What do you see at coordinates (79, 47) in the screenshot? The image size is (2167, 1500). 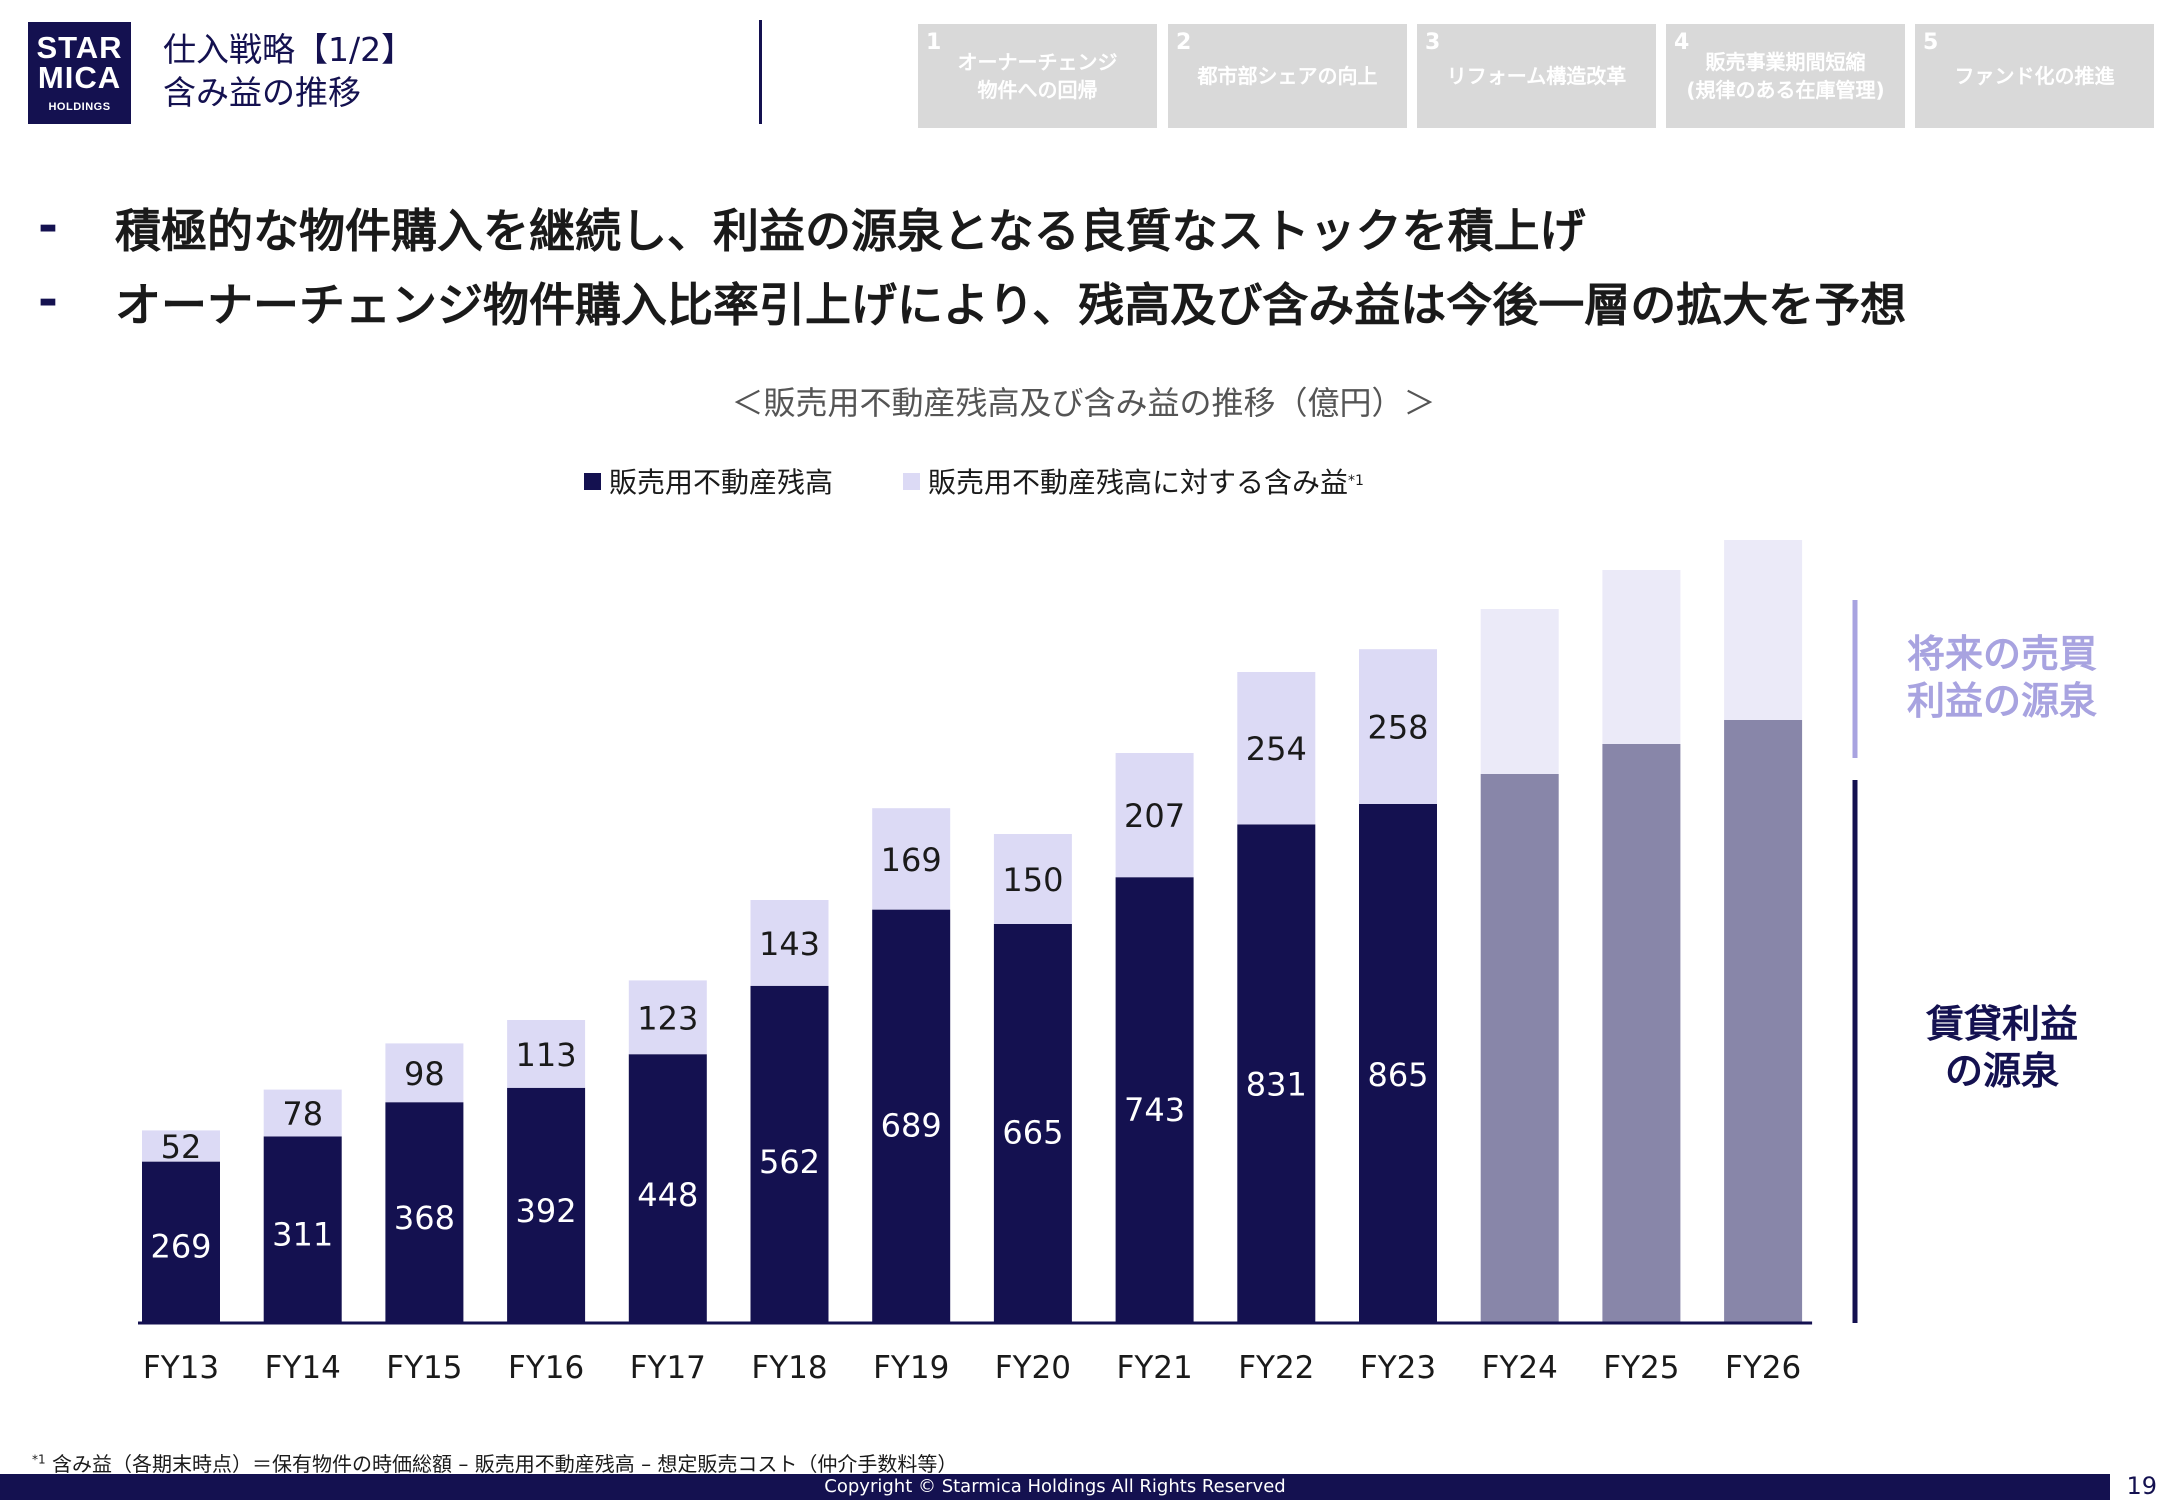 I see `logo-line1: STAR` at bounding box center [79, 47].